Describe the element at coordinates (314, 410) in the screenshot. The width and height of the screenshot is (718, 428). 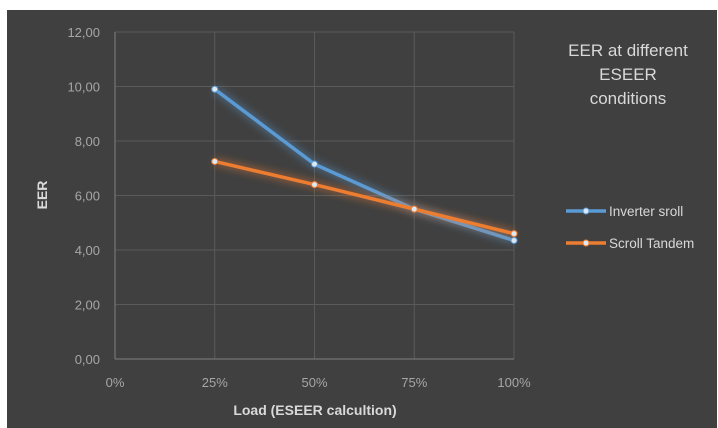
I see `x-axis-title: Load (ESEER calcultion)` at that location.